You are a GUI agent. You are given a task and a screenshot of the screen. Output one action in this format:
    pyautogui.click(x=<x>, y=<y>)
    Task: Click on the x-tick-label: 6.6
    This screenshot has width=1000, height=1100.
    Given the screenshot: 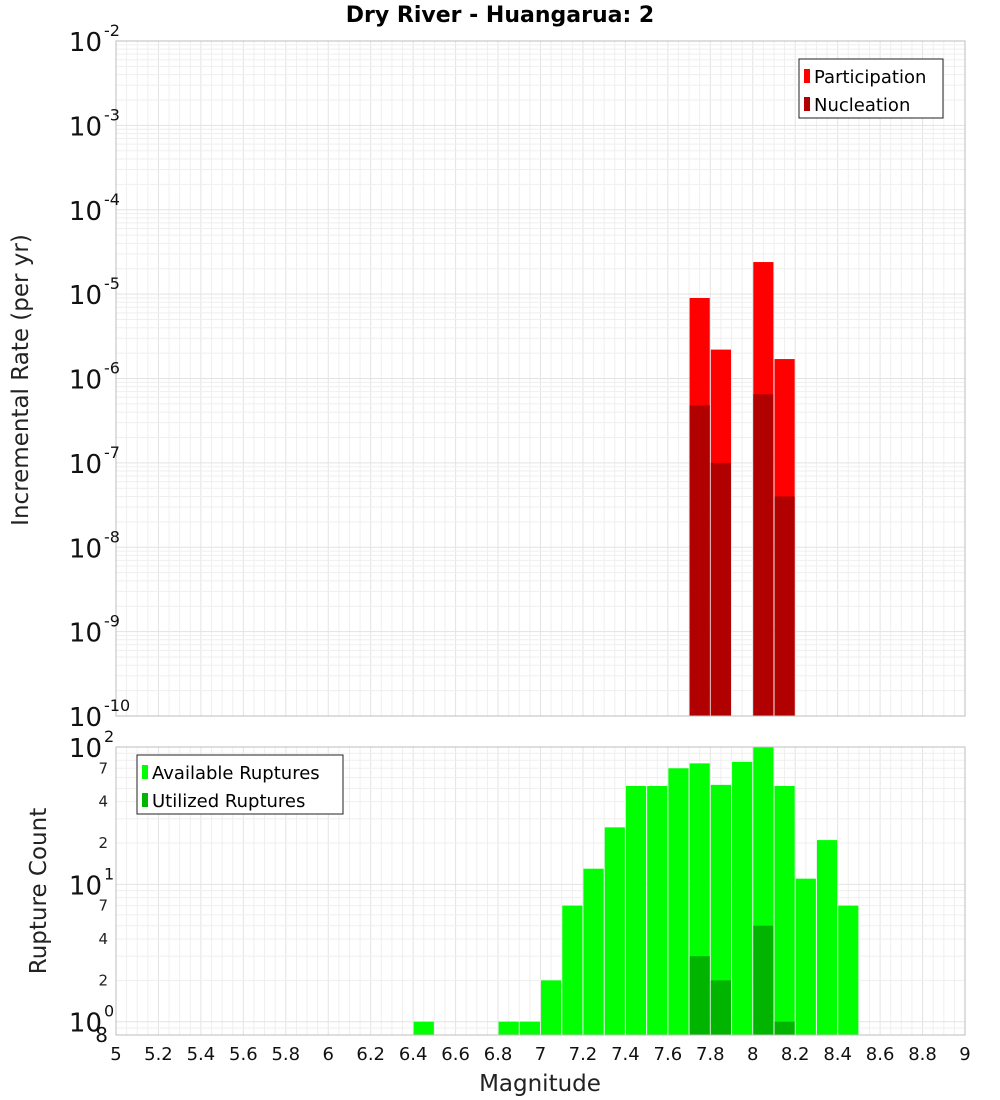 What is the action you would take?
    pyautogui.click(x=455, y=1054)
    